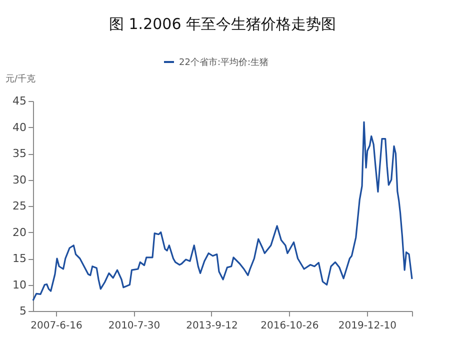  Describe the element at coordinates (19, 258) in the screenshot. I see `y-tick-label: 15` at that location.